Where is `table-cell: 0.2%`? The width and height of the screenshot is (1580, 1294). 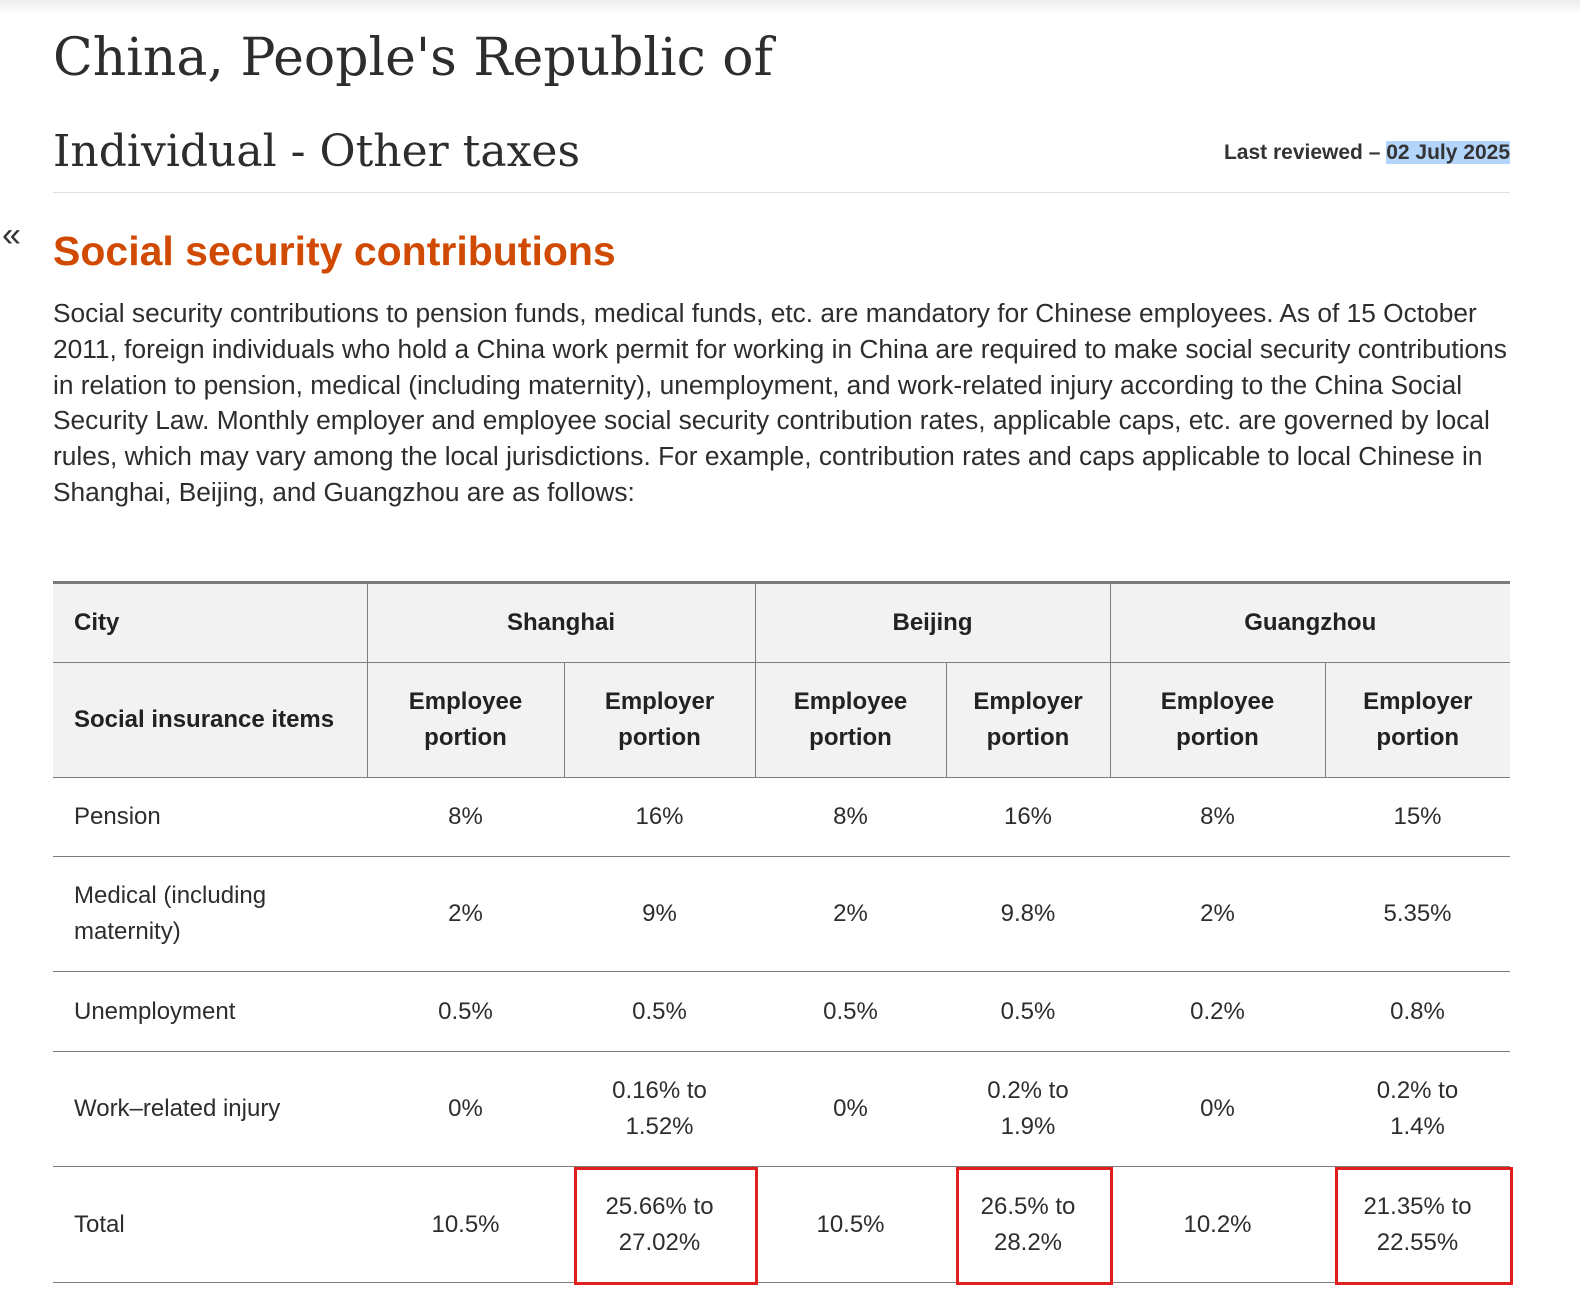 table-cell: 0.2% is located at coordinates (1217, 1011).